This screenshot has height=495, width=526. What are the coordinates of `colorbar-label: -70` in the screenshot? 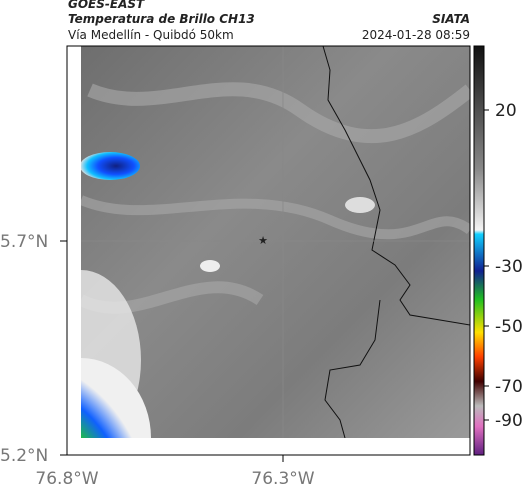 It's located at (509, 387).